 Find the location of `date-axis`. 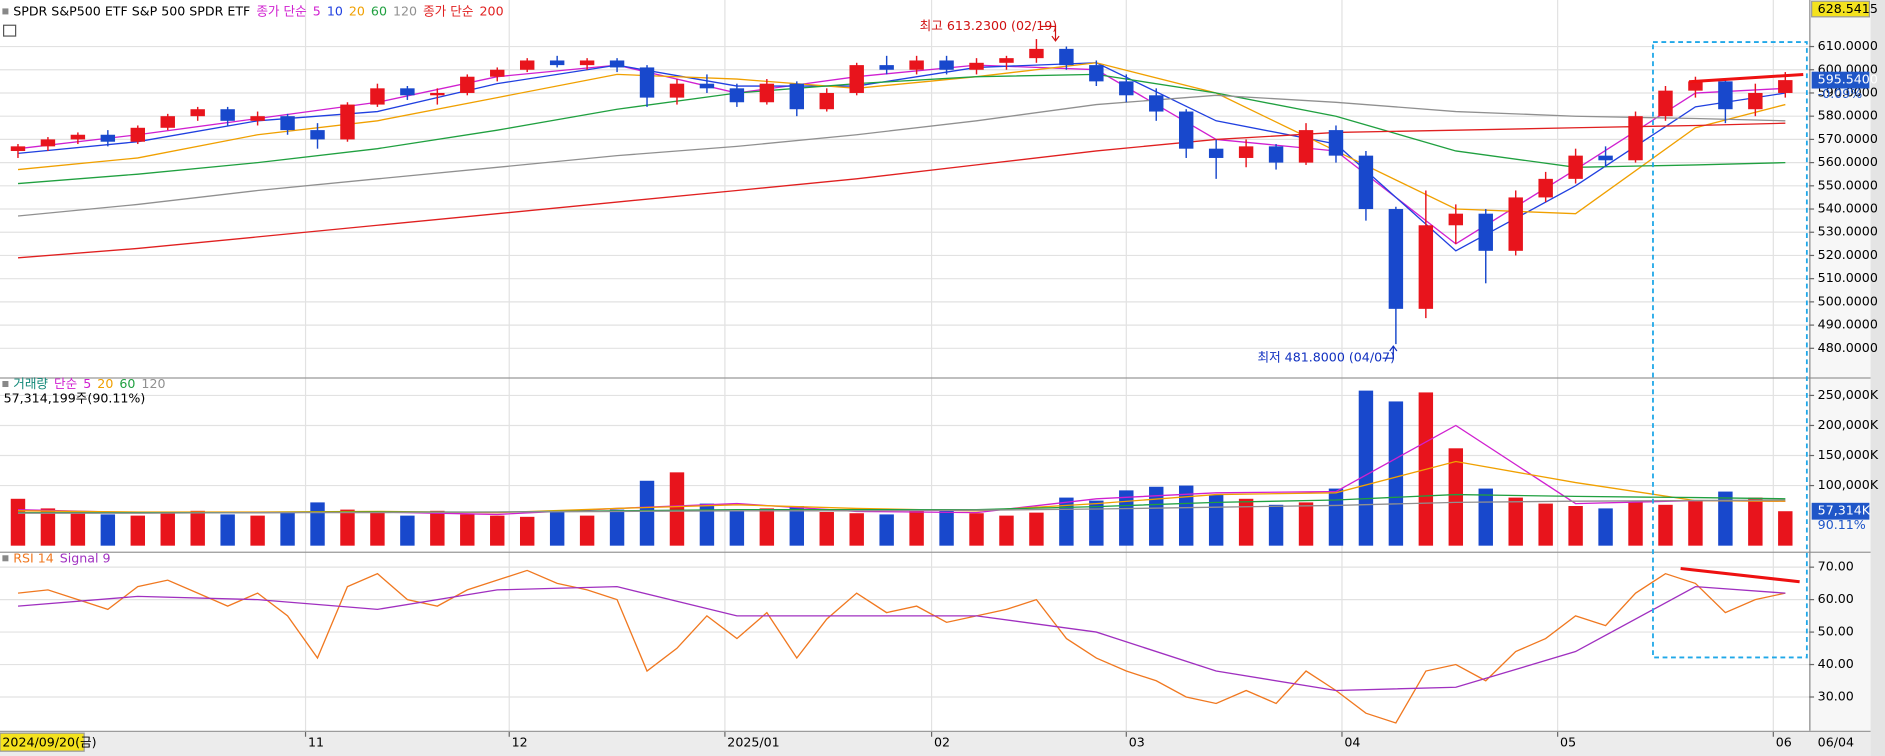

date-axis is located at coordinates (935, 743).